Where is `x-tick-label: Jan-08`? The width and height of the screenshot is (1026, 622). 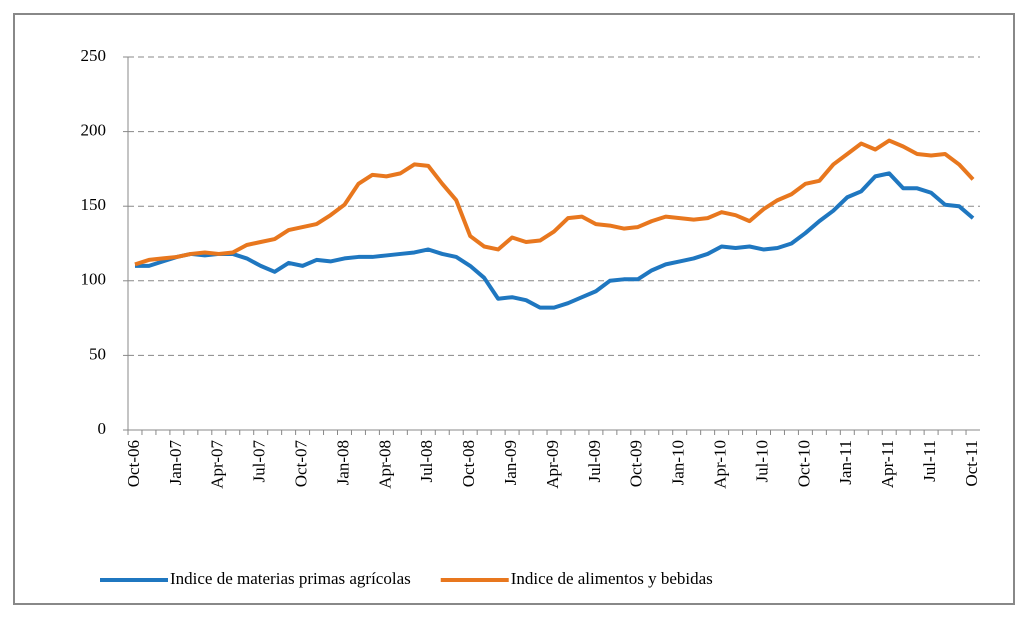
x-tick-label: Jan-08 is located at coordinates (342, 462).